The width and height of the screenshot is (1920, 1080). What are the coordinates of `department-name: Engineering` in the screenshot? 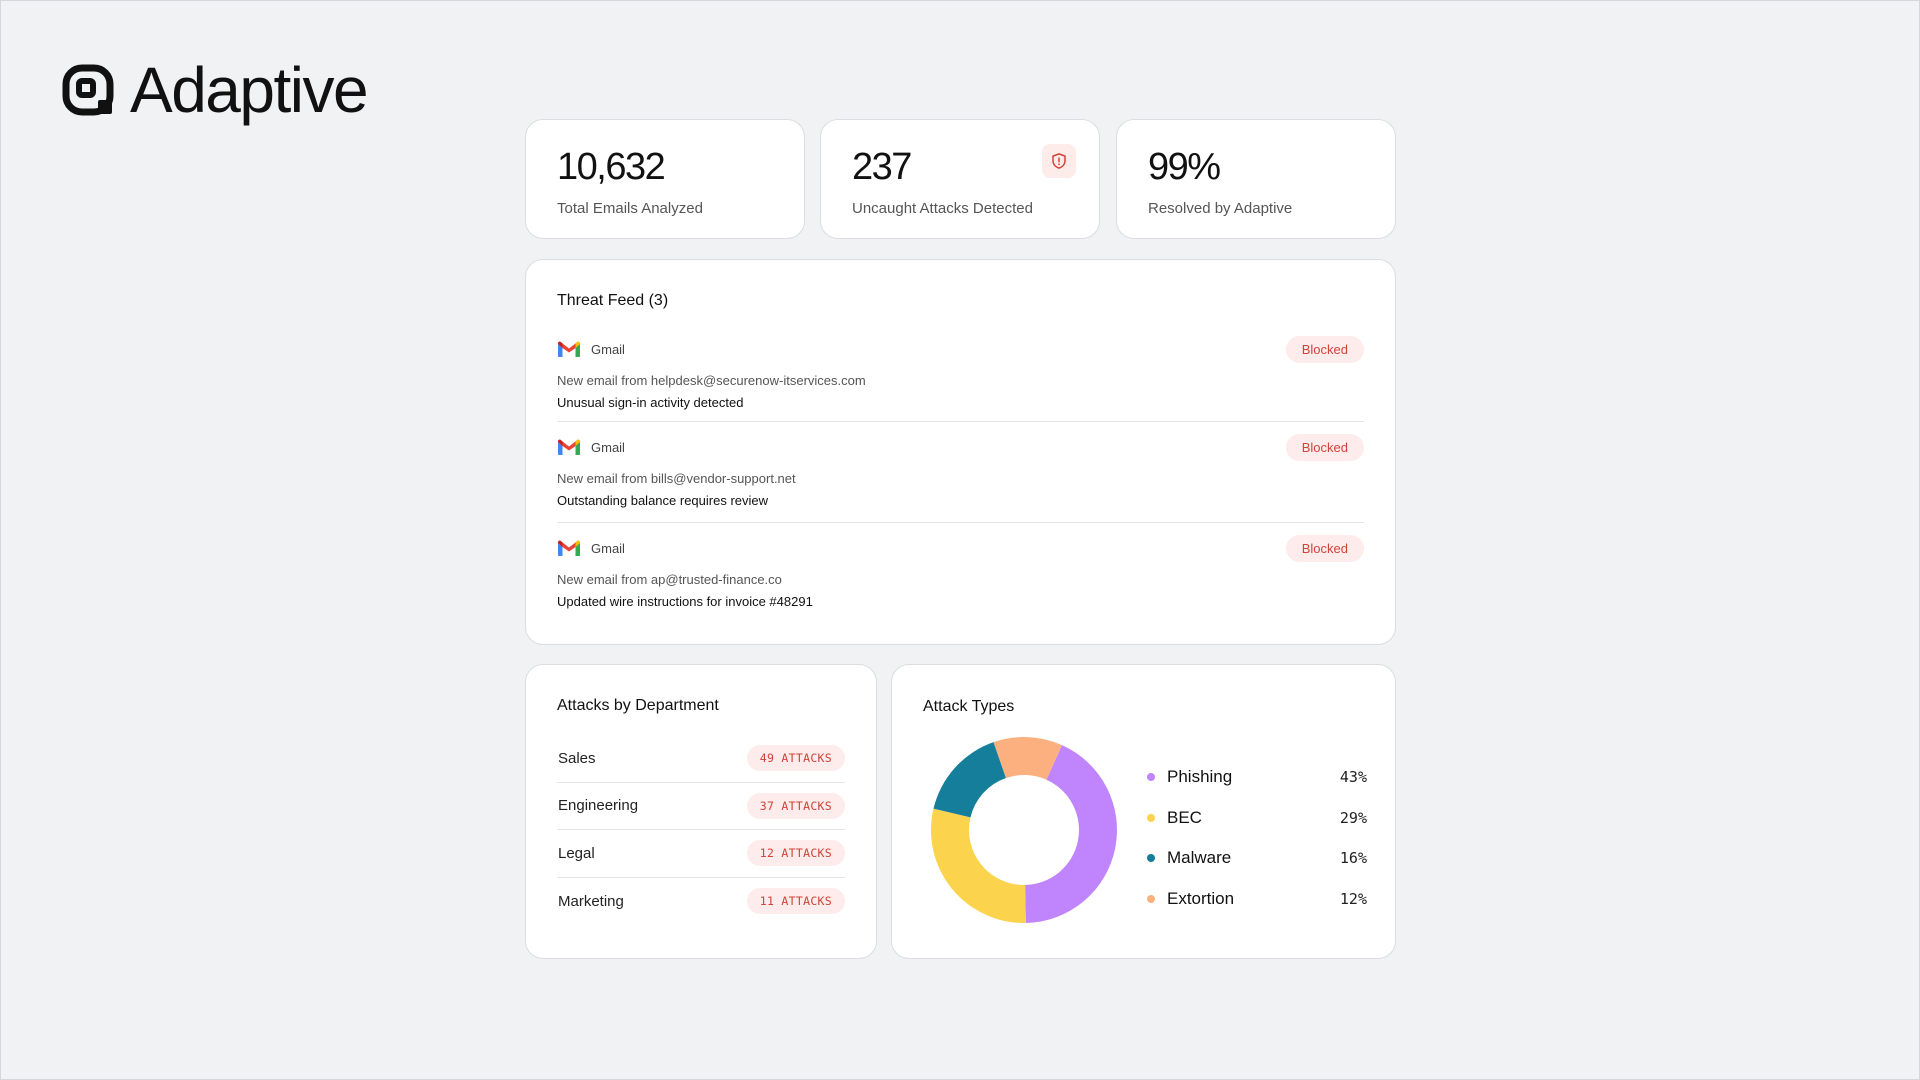 It's located at (598, 806).